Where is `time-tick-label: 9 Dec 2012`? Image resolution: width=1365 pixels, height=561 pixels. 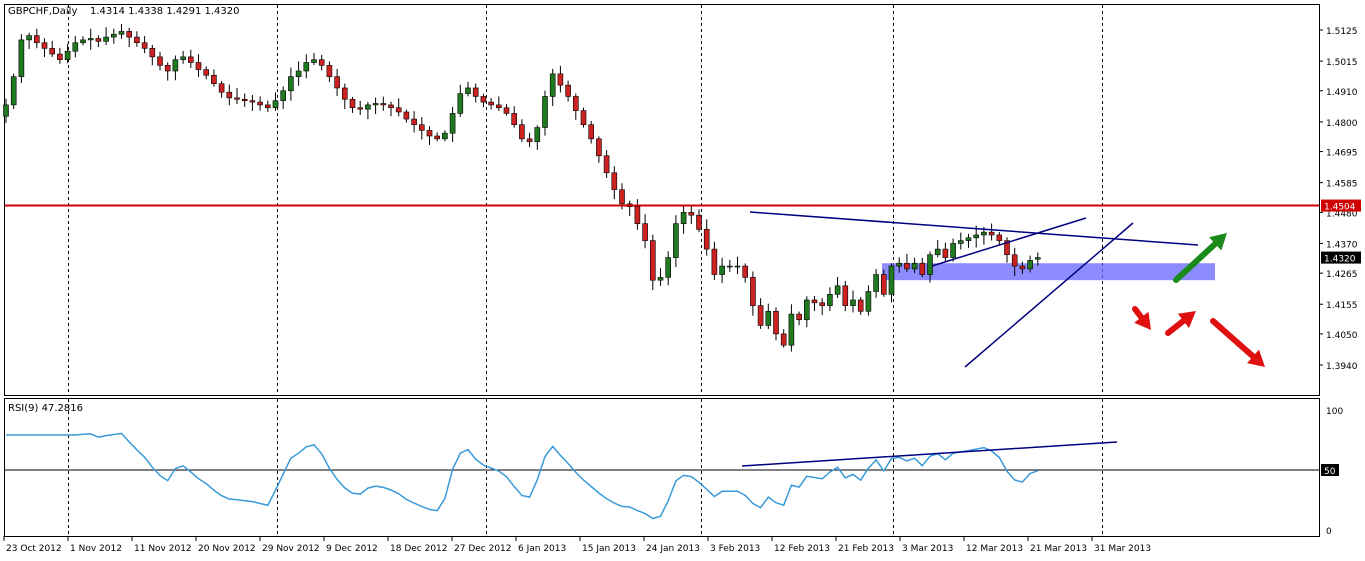 time-tick-label: 9 Dec 2012 is located at coordinates (352, 549).